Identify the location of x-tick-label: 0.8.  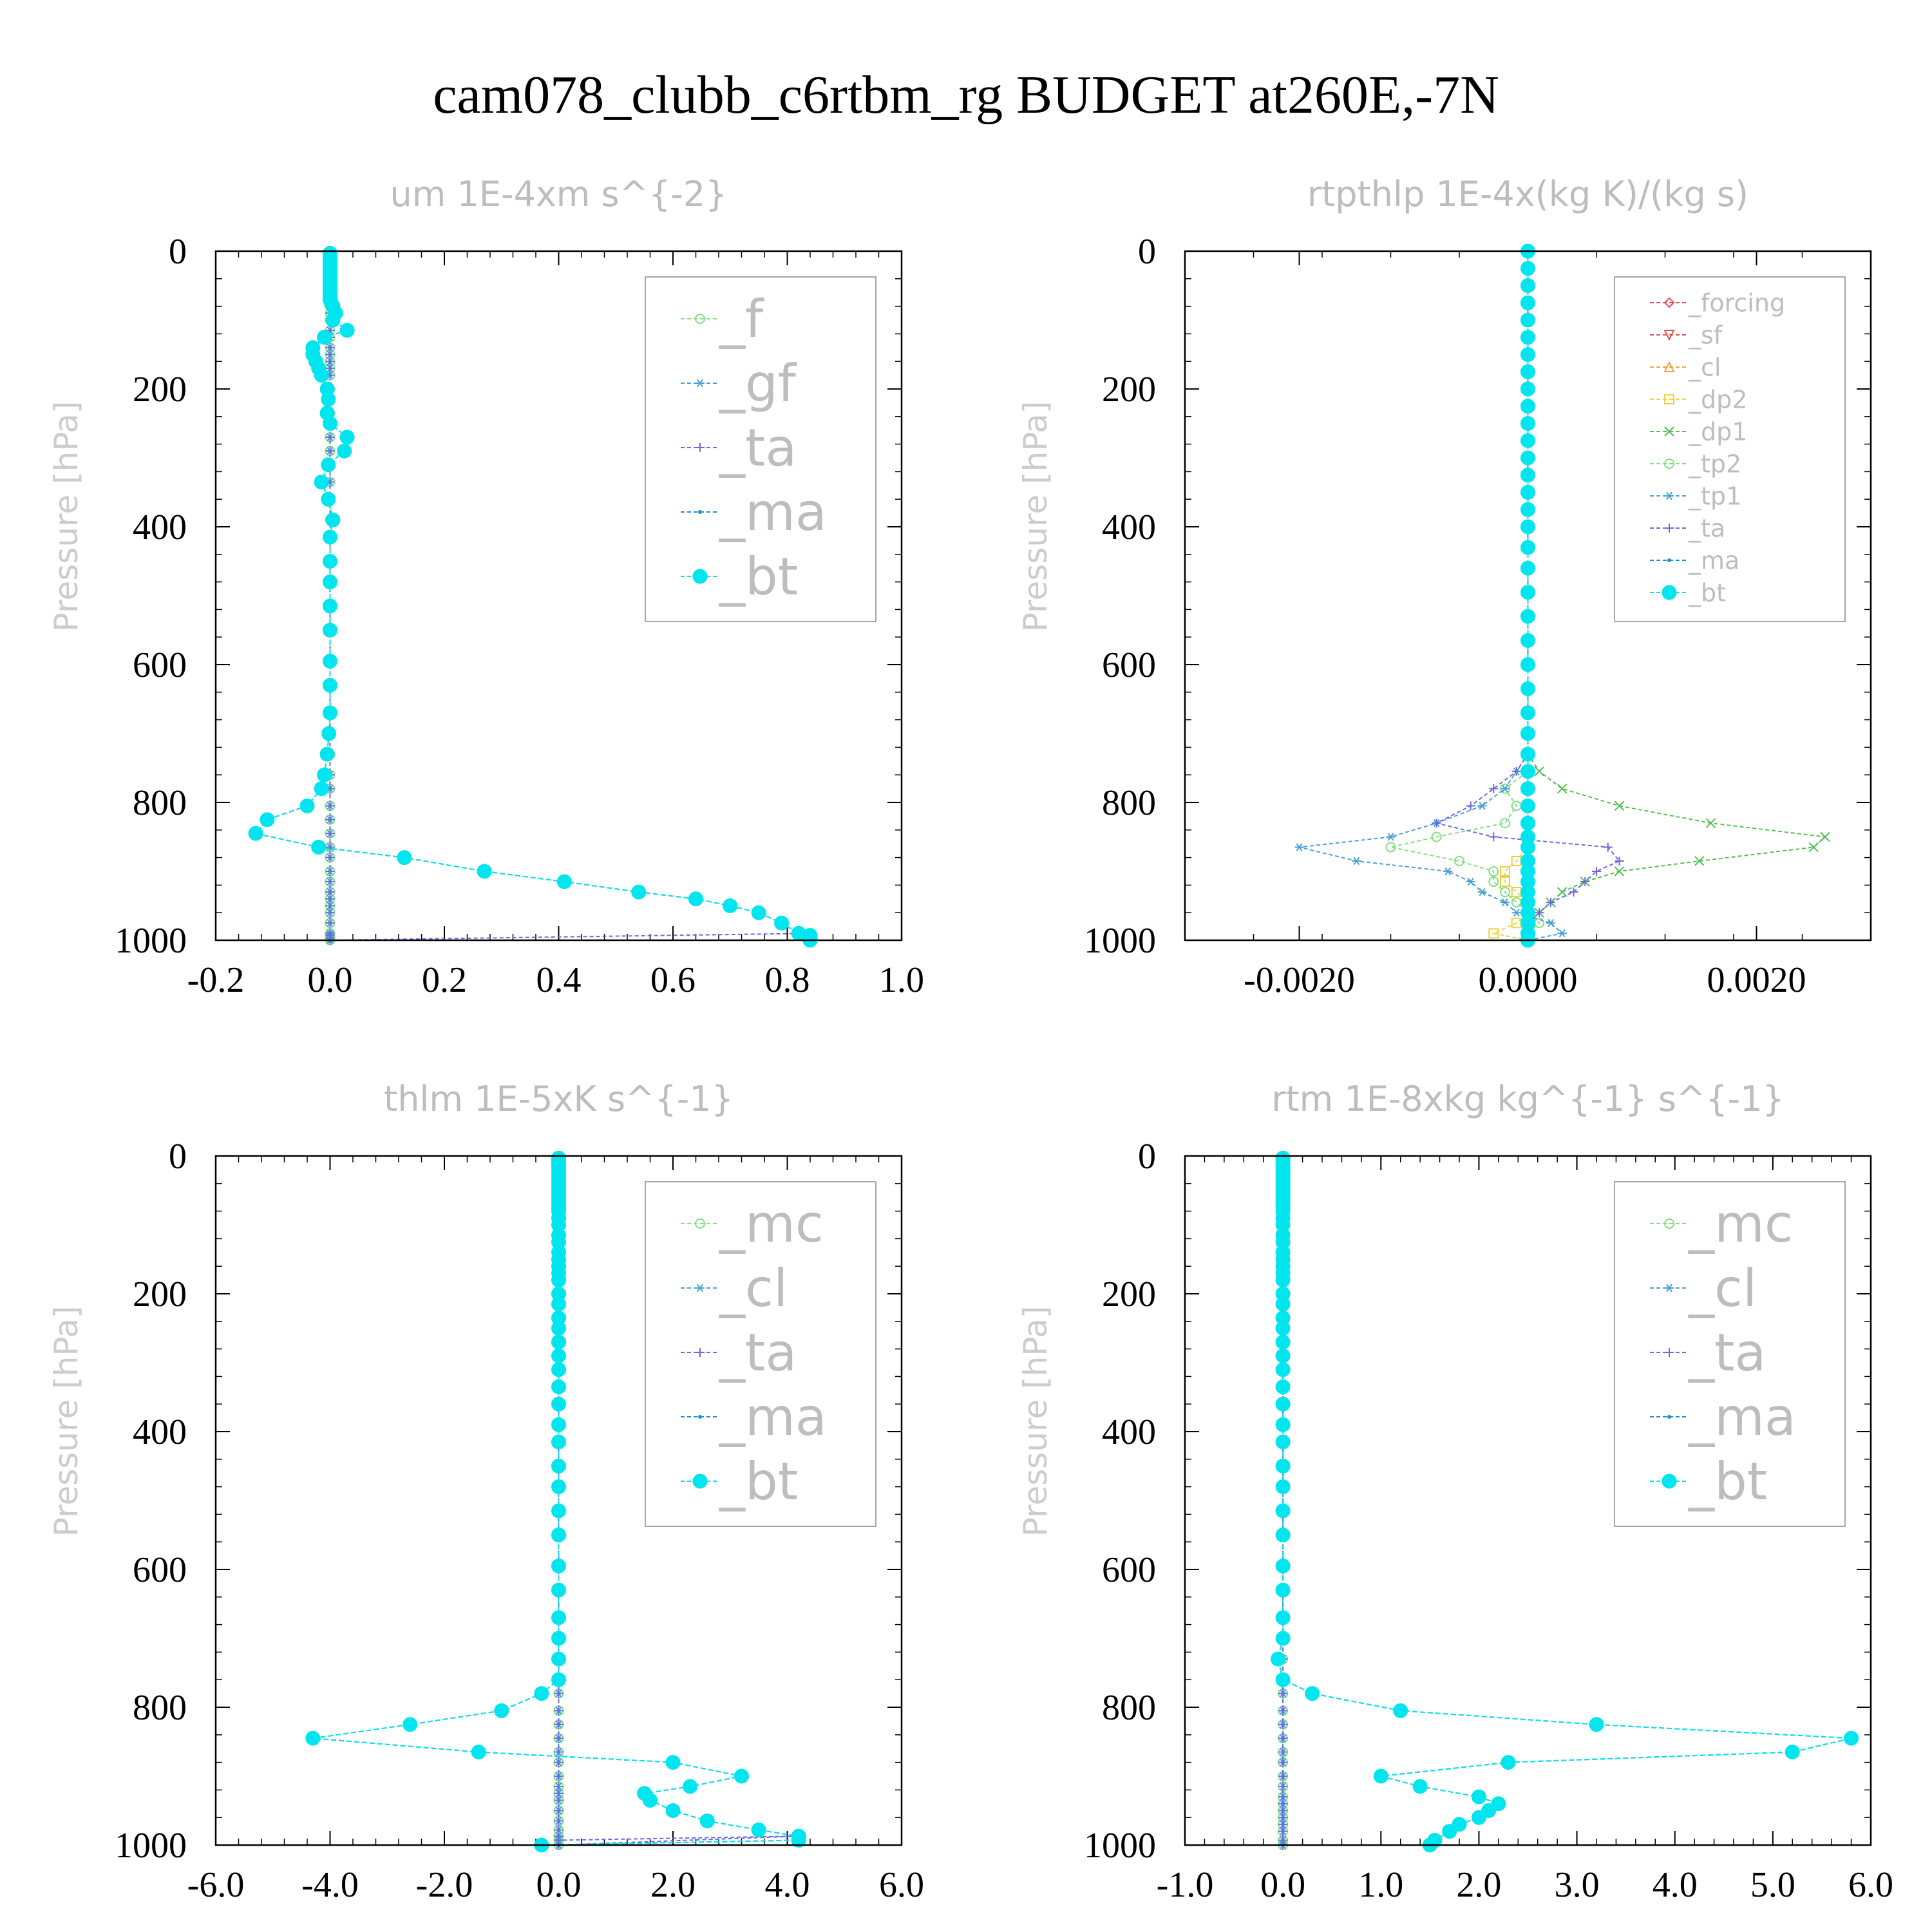
(787, 980).